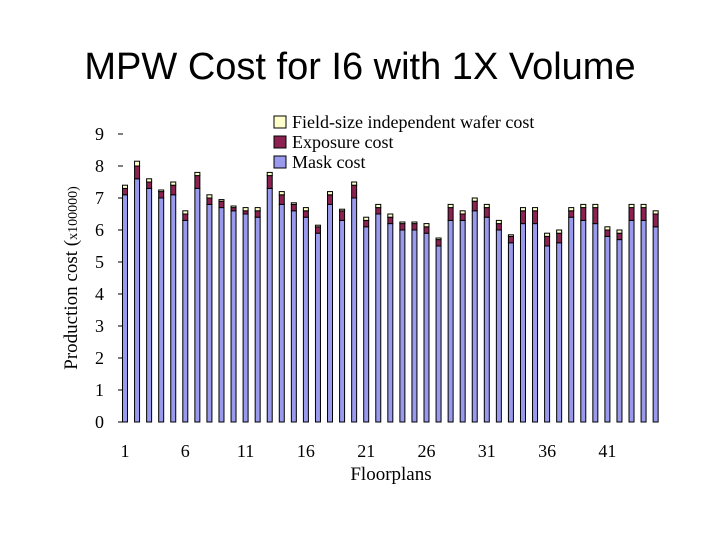 The height and width of the screenshot is (540, 720). Describe the element at coordinates (109, 278) in the screenshot. I see `y-axis: 0 1 2 3 4 5 6 7 8 9` at that location.